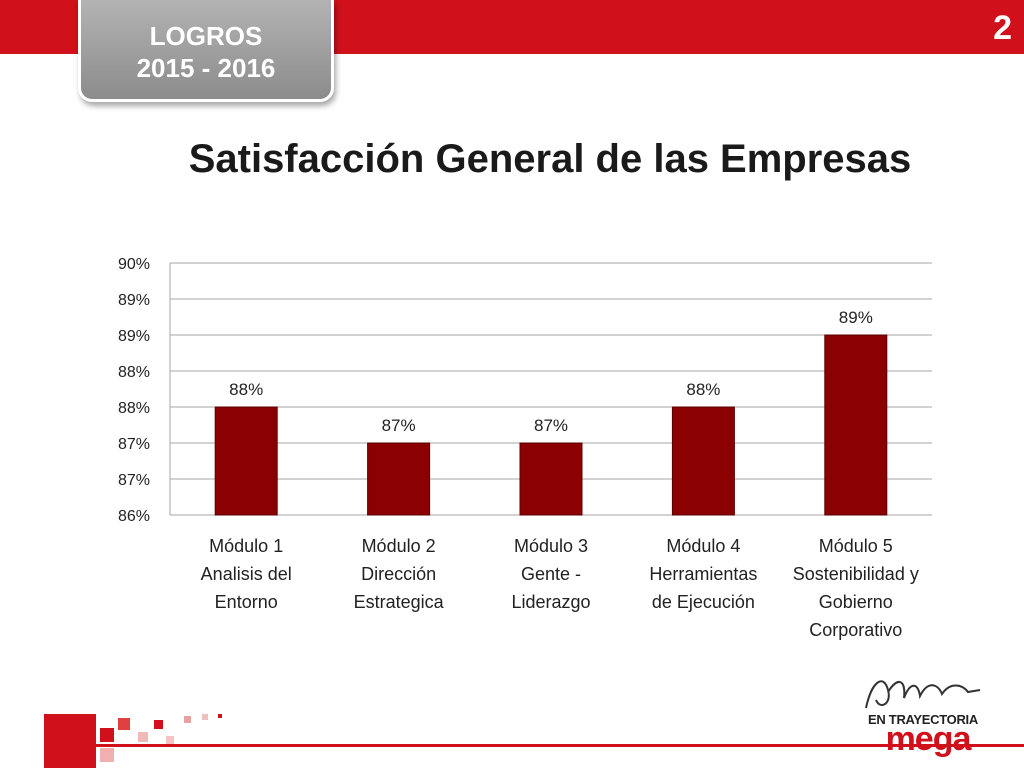  Describe the element at coordinates (246, 602) in the screenshot. I see `category-label-line: Entorno` at that location.